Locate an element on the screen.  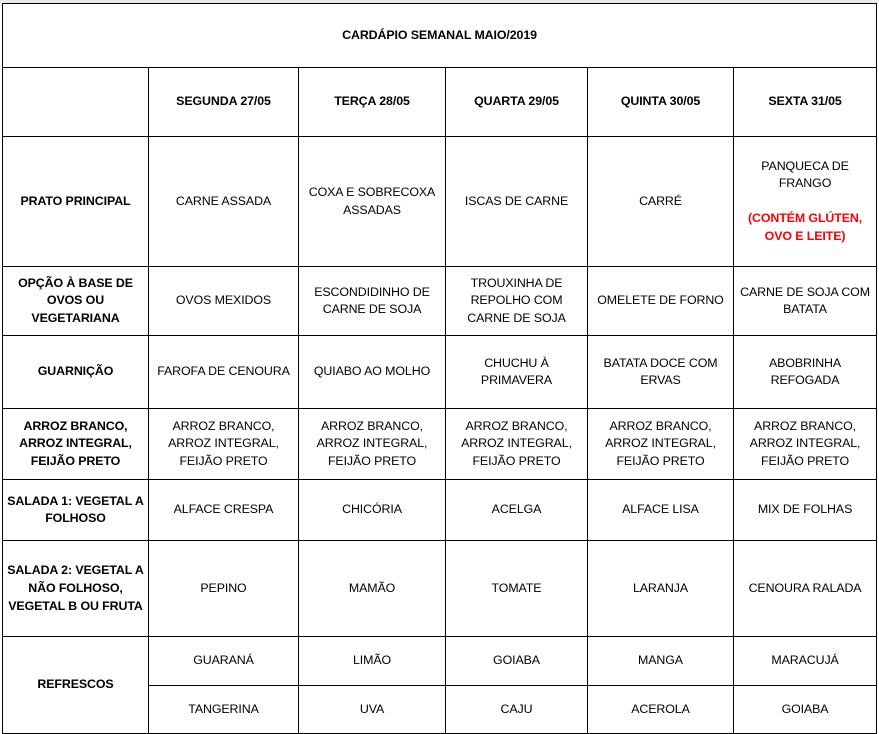
cell-refrescos1-quarta: GOIABA is located at coordinates (516, 661).